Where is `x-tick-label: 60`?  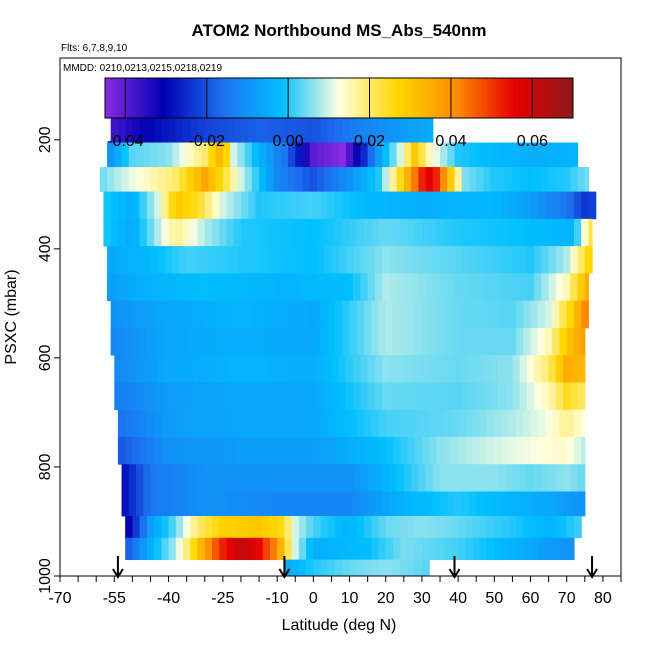
x-tick-label: 60 is located at coordinates (531, 598).